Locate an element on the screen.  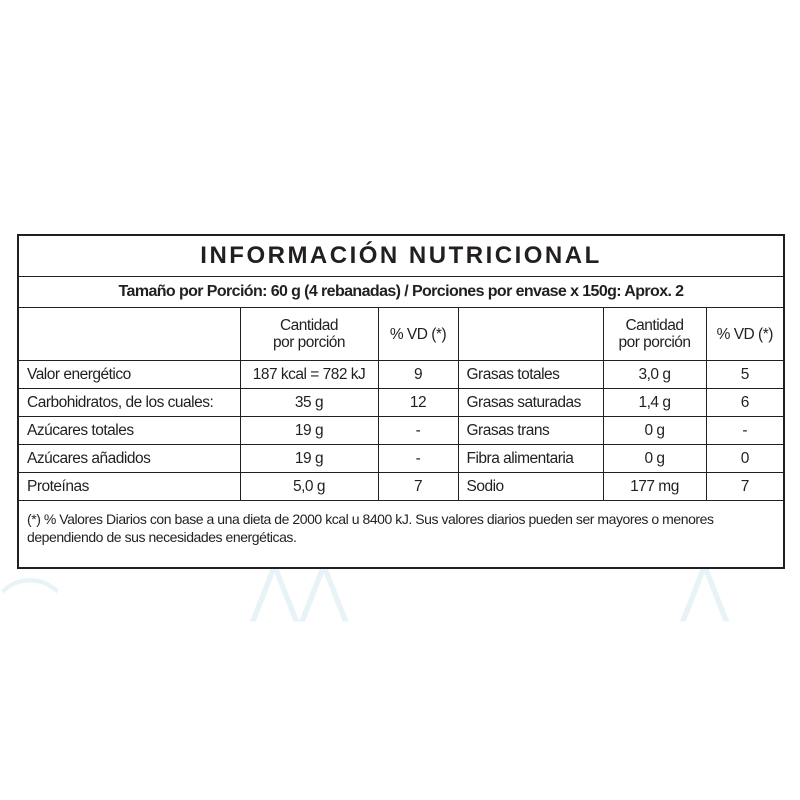
nutrient-dv: 6 is located at coordinates (745, 402).